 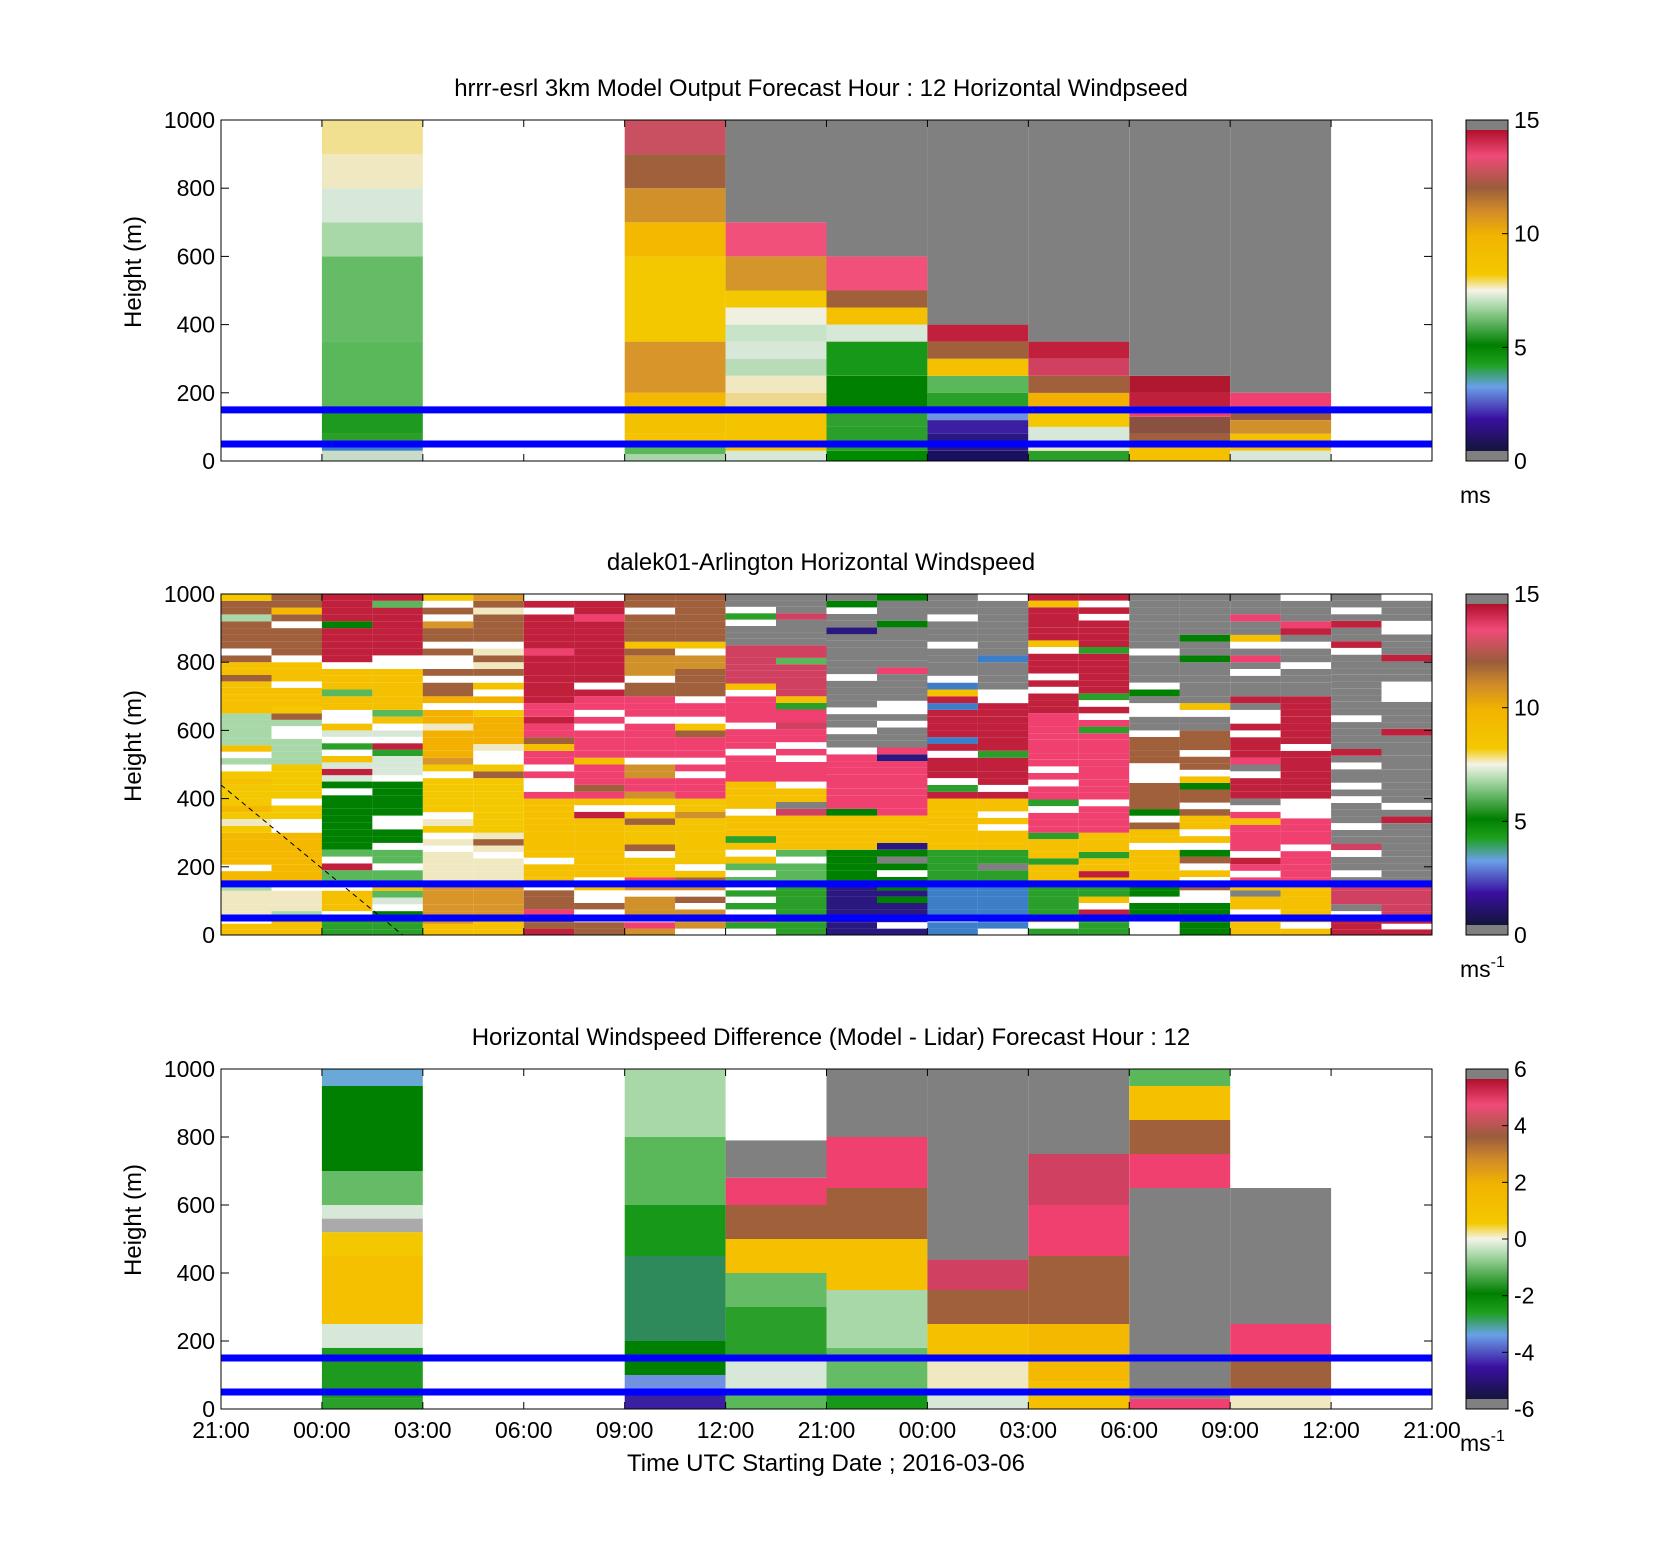 I want to click on colorbar-missing-swatch, so click(x=1487, y=930).